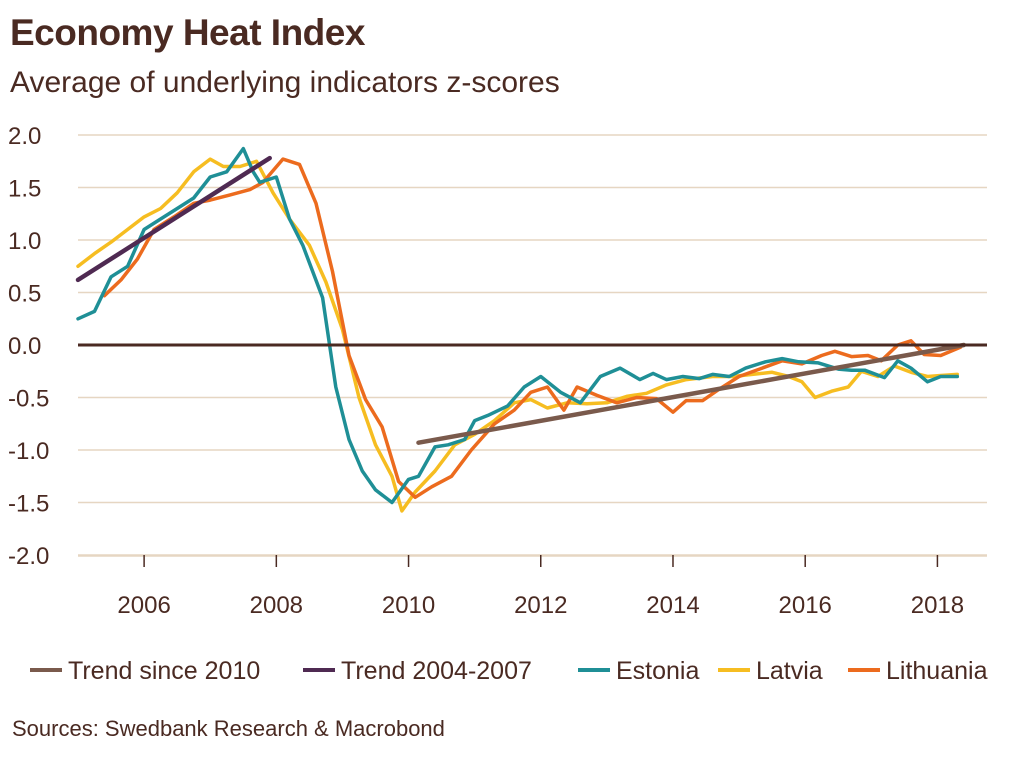 This screenshot has width=1024, height=760. Describe the element at coordinates (173, 219) in the screenshot. I see `series-line-trend-2004-2007` at that location.